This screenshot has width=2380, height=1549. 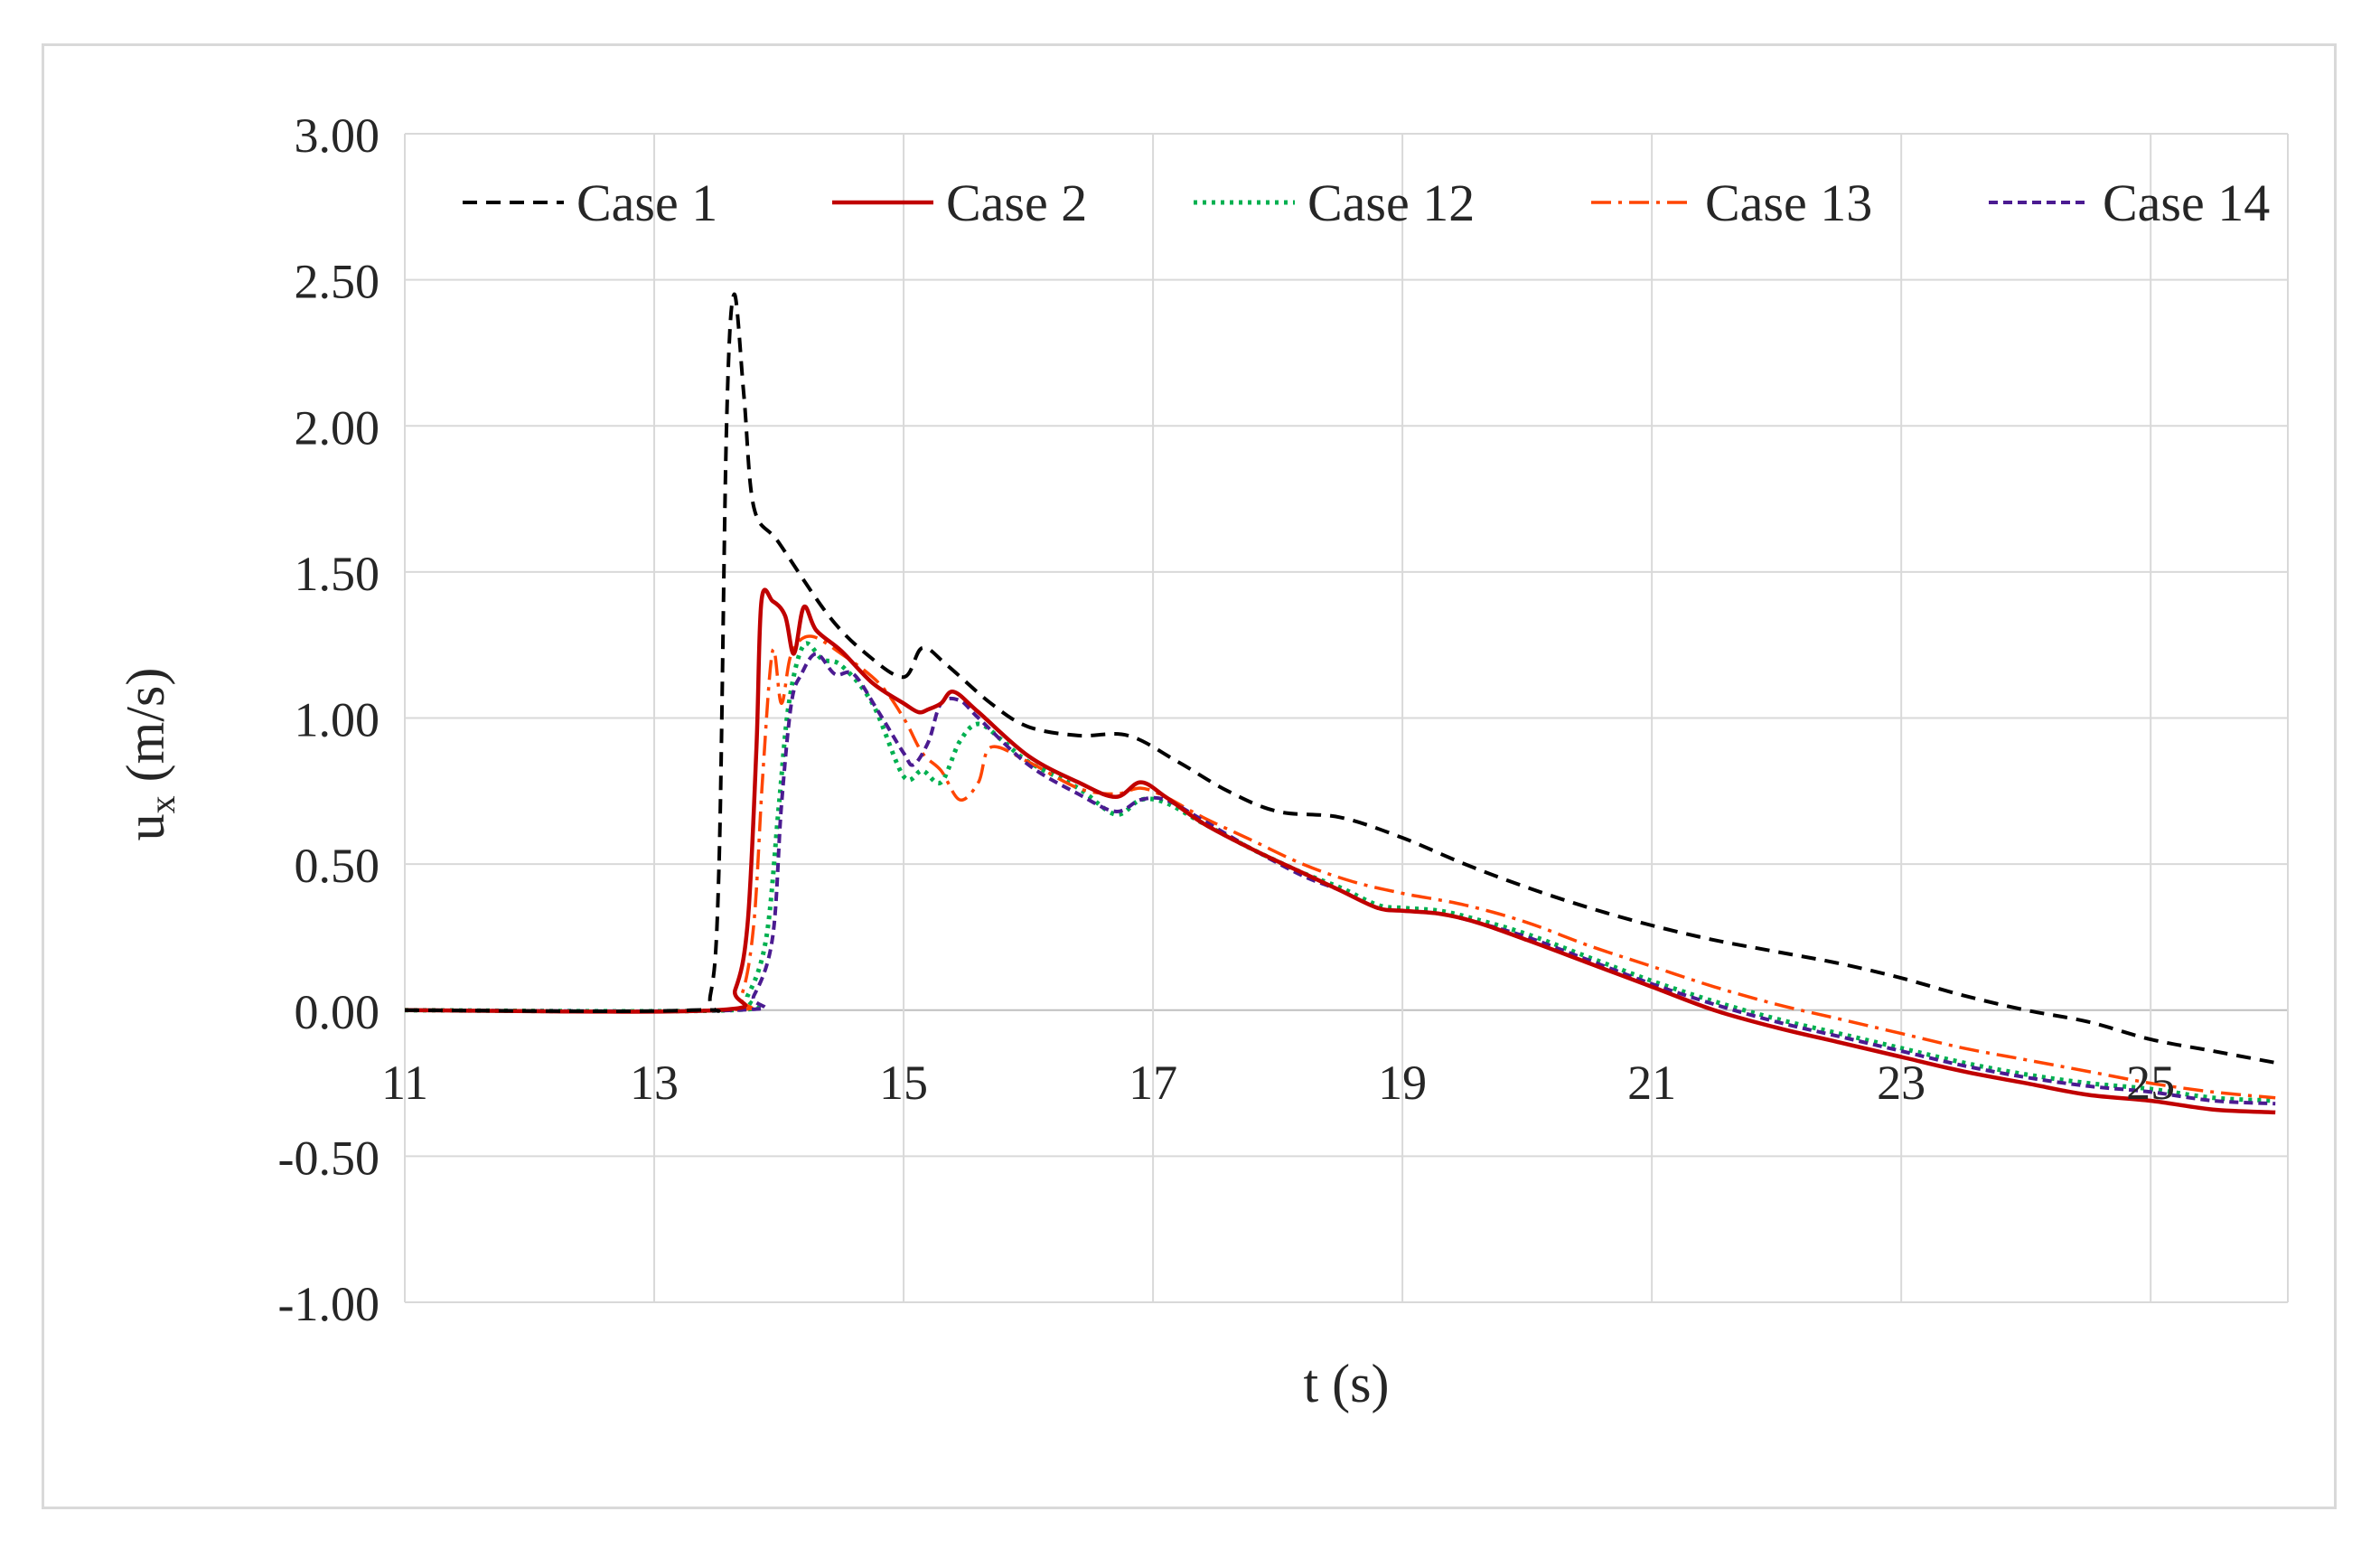 I want to click on x-tick-label: 21, so click(x=1651, y=1083).